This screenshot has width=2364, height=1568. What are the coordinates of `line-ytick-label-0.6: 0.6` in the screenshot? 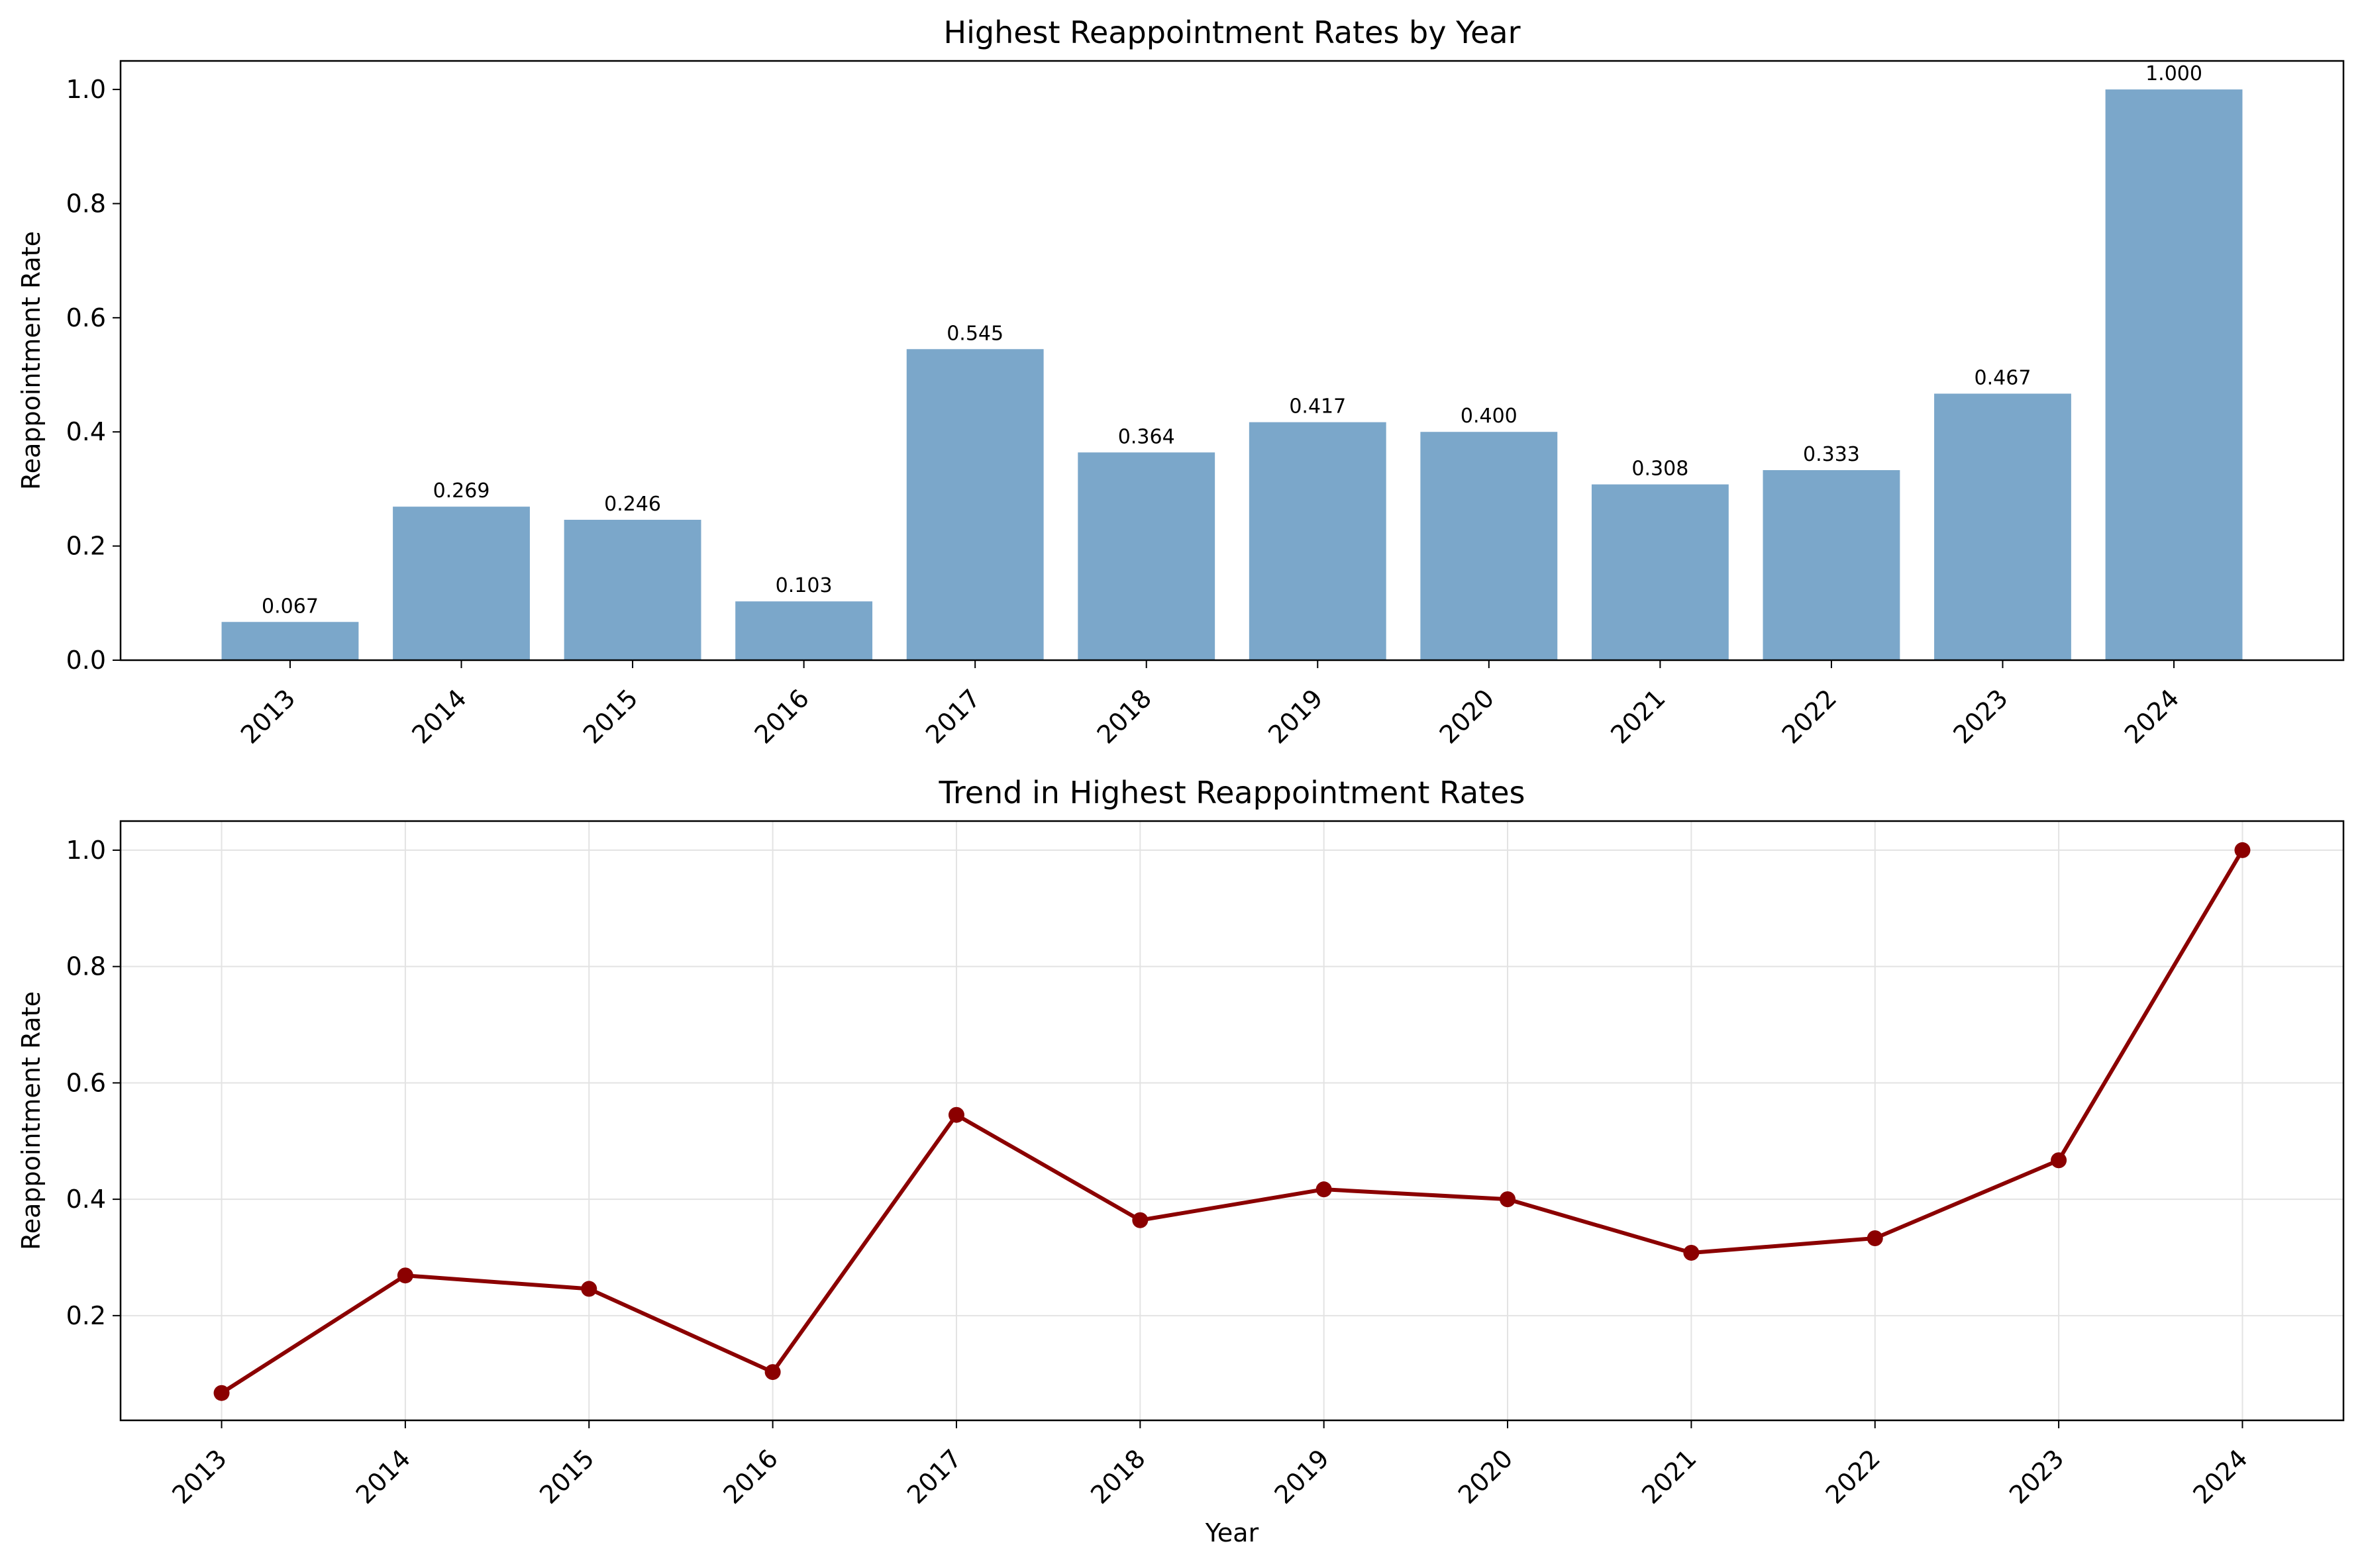 It's located at (86, 1082).